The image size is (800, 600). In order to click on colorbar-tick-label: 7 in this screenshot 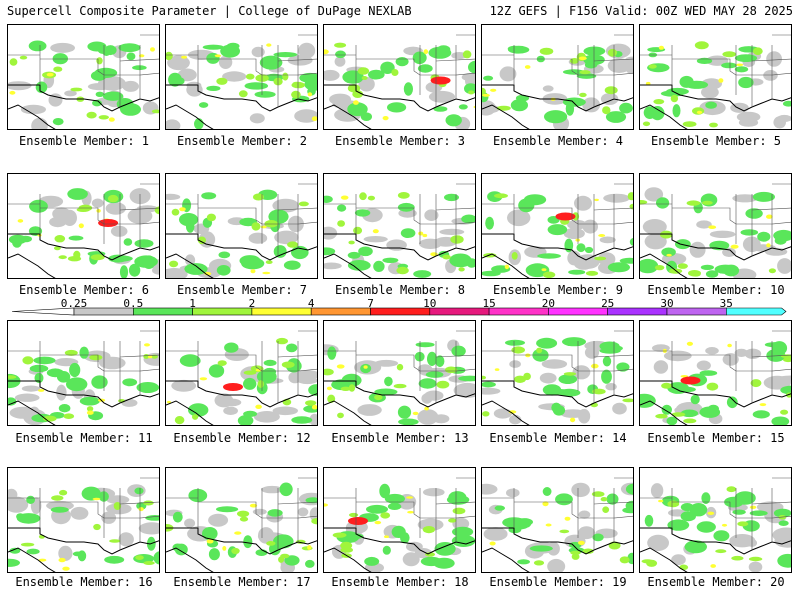, I will do `click(370, 303)`.